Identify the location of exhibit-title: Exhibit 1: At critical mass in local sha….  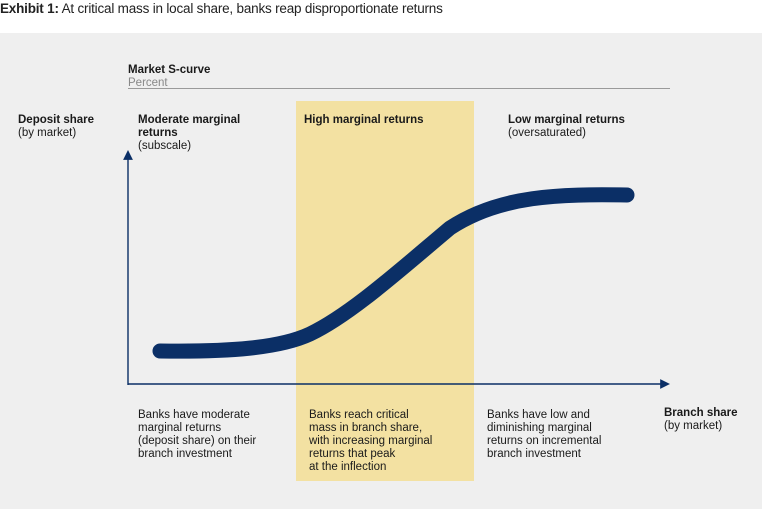
(221, 11).